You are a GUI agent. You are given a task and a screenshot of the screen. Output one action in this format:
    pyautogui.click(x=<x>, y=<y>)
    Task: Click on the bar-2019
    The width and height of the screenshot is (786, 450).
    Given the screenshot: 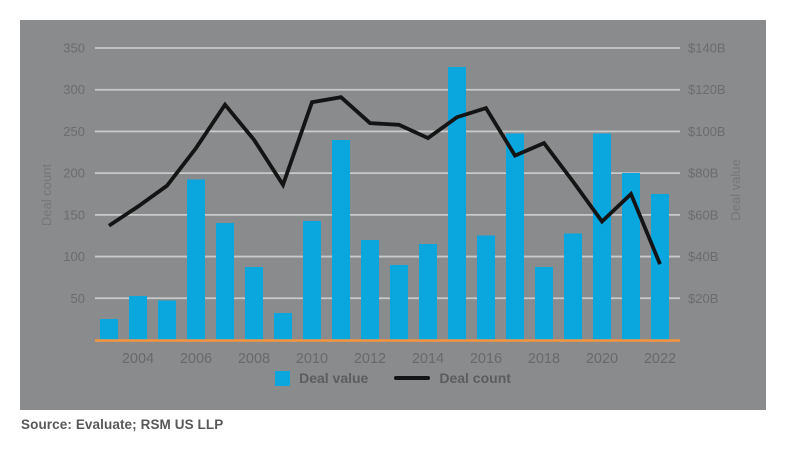 What is the action you would take?
    pyautogui.click(x=573, y=286)
    